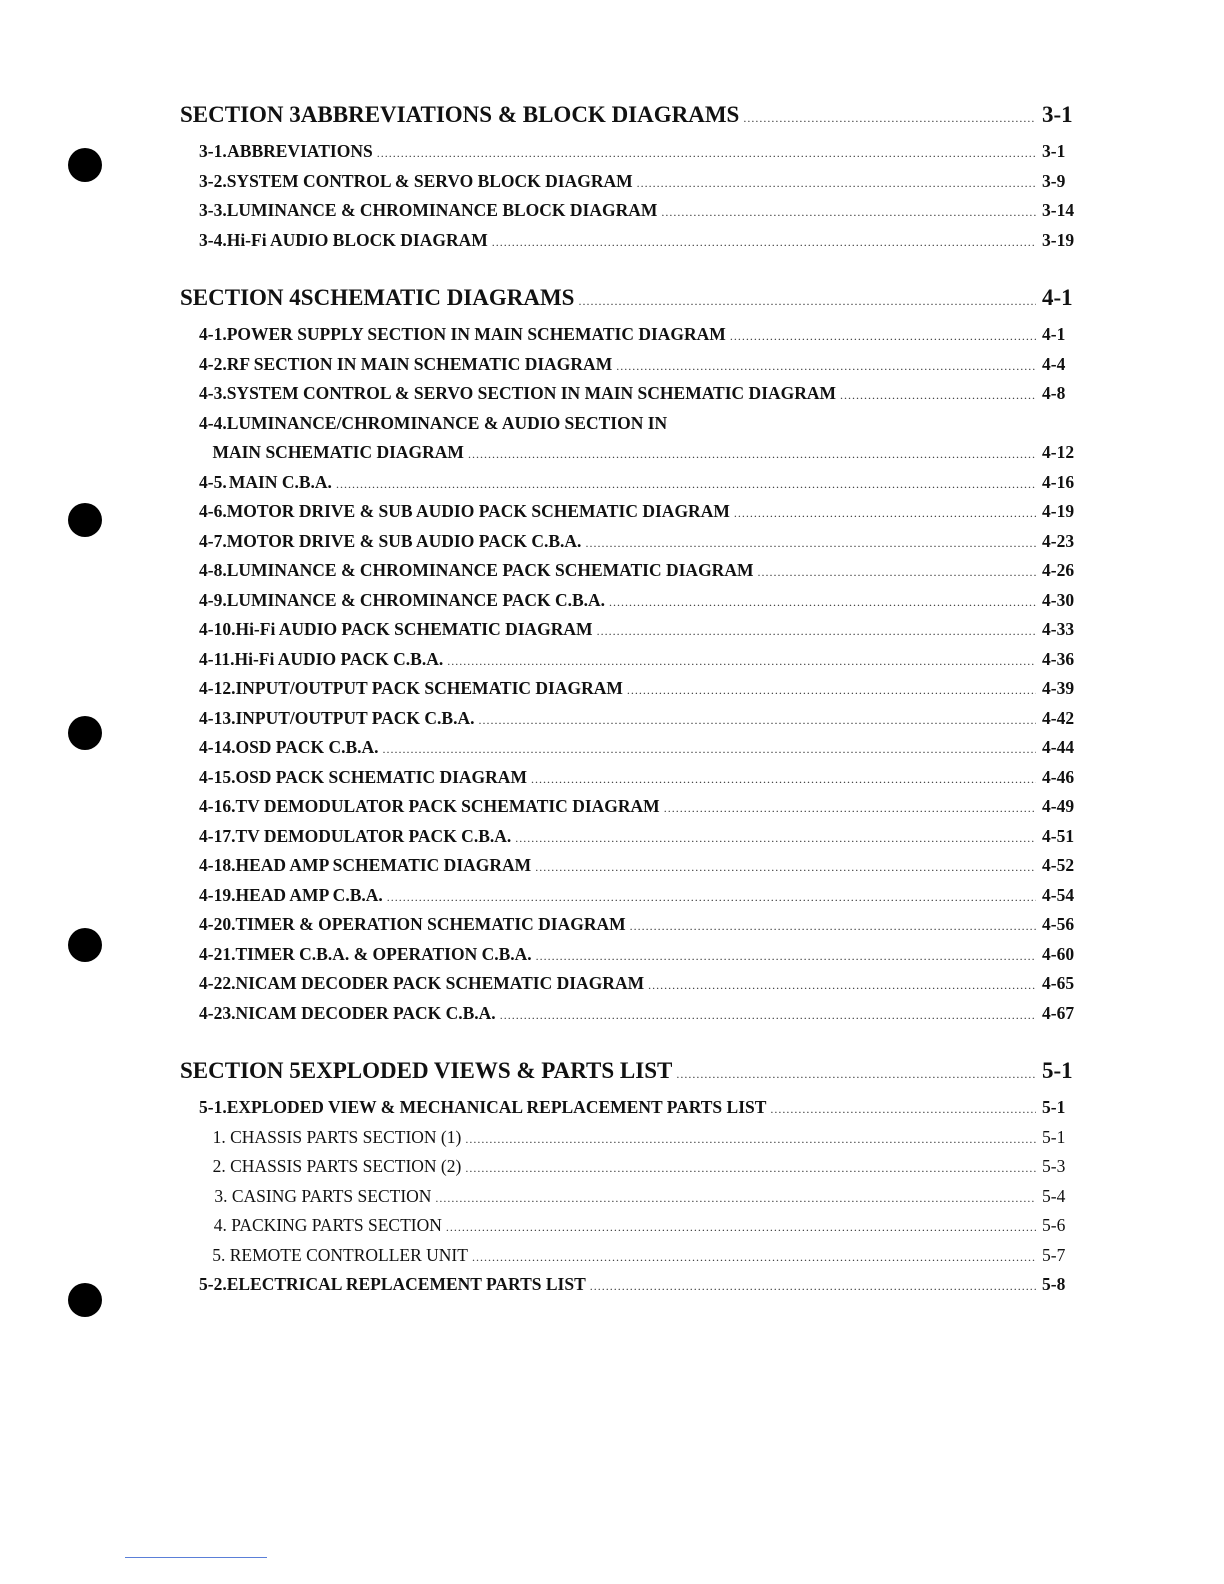  Describe the element at coordinates (213, 393) in the screenshot. I see `entry-number: 4-3.` at that location.